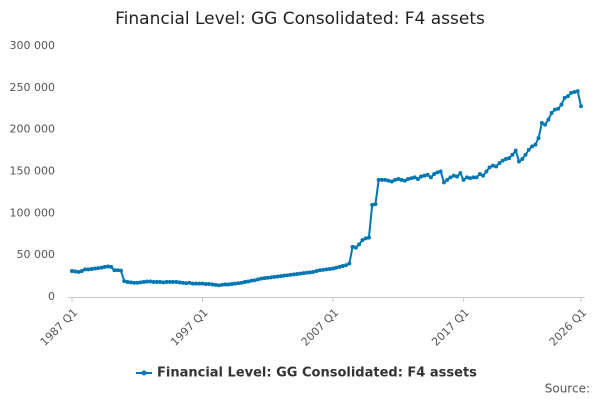 This screenshot has width=600, height=400. Describe the element at coordinates (36, 254) in the screenshot. I see `y-tick-label: 50 000` at that location.